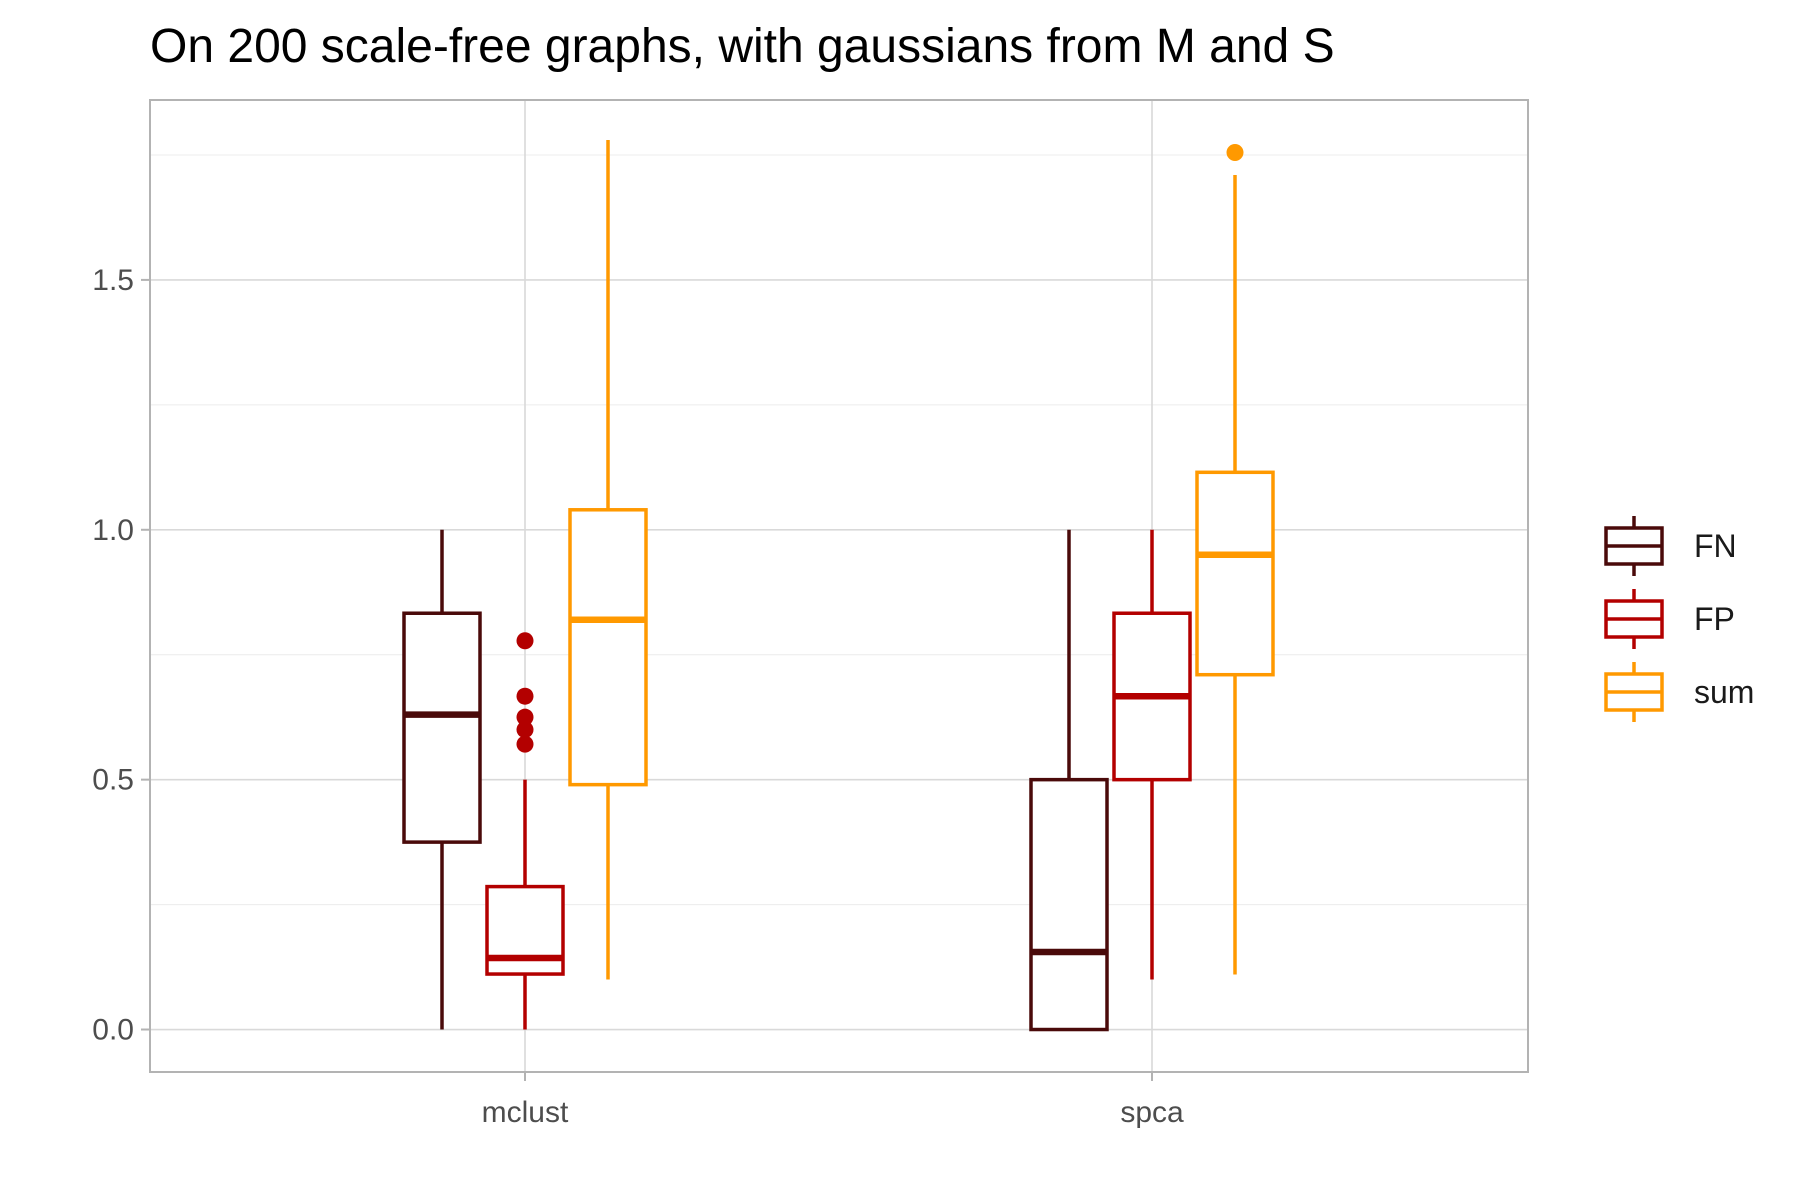 The width and height of the screenshot is (1800, 1200). I want to click on box-FP-spca, so click(1152, 754).